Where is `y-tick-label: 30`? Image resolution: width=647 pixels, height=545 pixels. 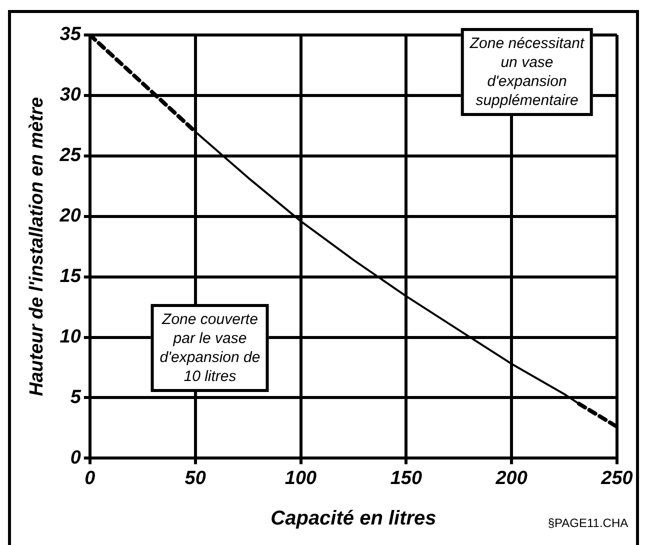
y-tick-label: 30 is located at coordinates (71, 95).